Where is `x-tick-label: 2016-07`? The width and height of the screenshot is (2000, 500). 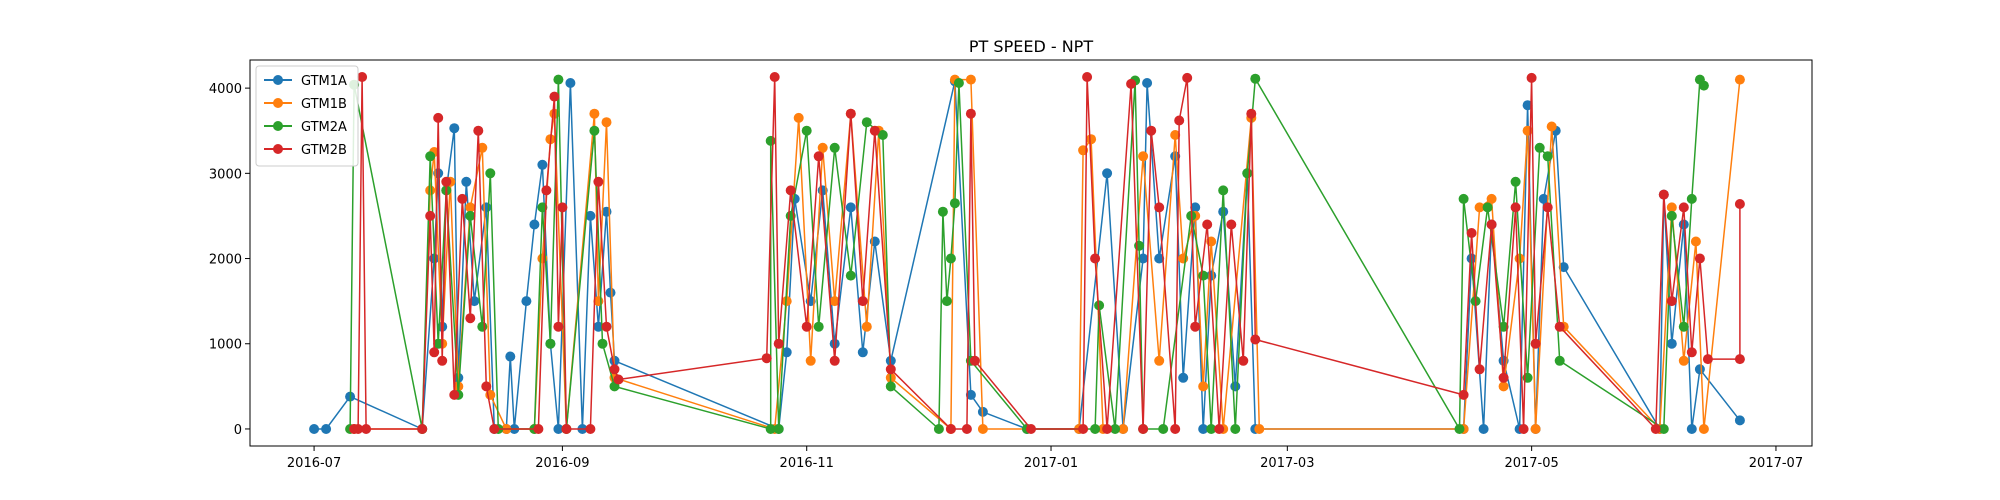
x-tick-label: 2016-07 is located at coordinates (314, 463).